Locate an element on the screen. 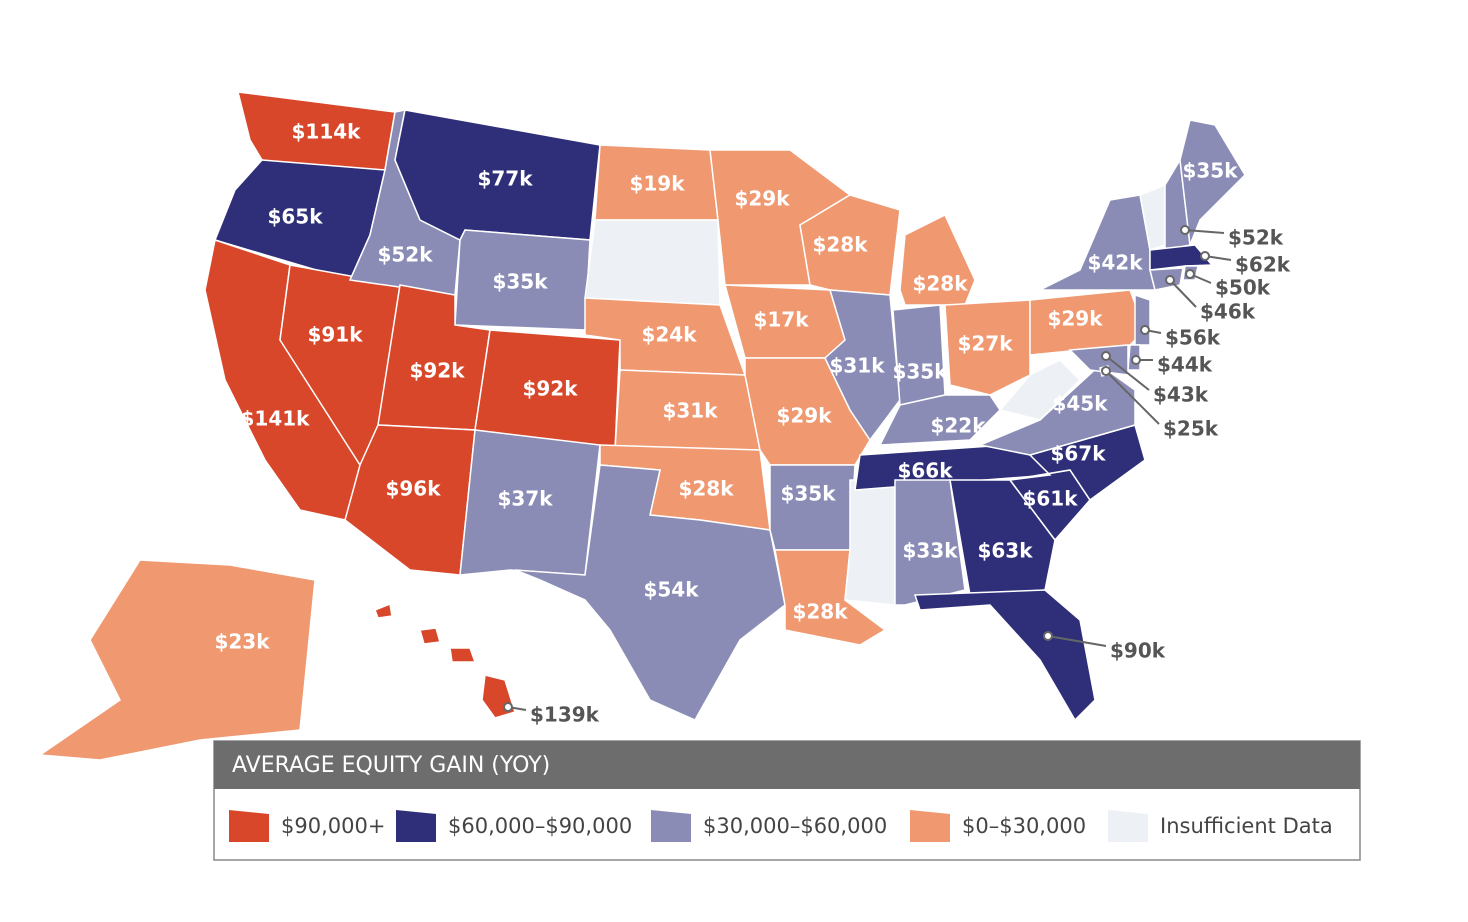  state-label: $65k is located at coordinates (295, 217).